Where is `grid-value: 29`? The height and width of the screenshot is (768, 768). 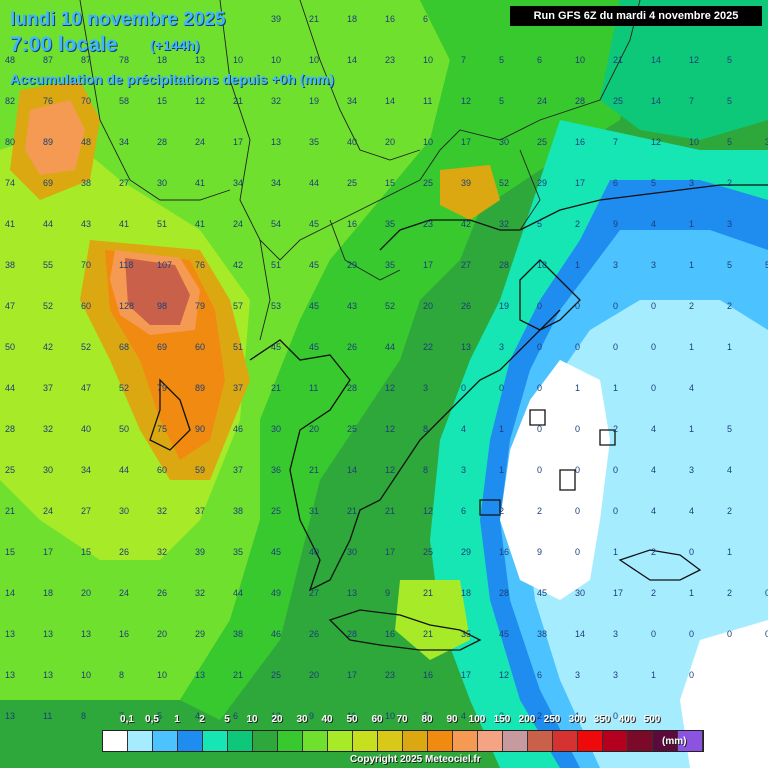 grid-value: 29 is located at coordinates (466, 552).